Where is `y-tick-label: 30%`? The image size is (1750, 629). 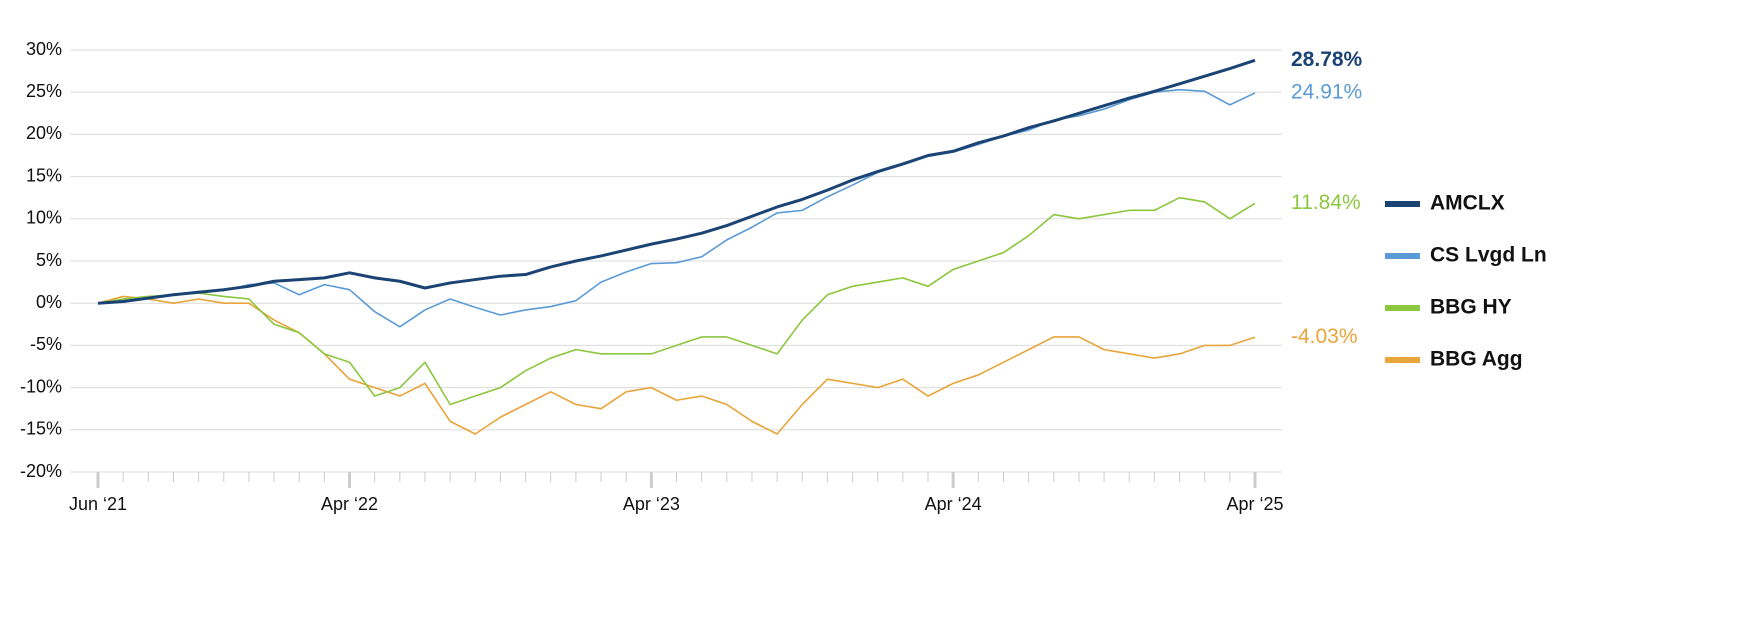
y-tick-label: 30% is located at coordinates (44, 49).